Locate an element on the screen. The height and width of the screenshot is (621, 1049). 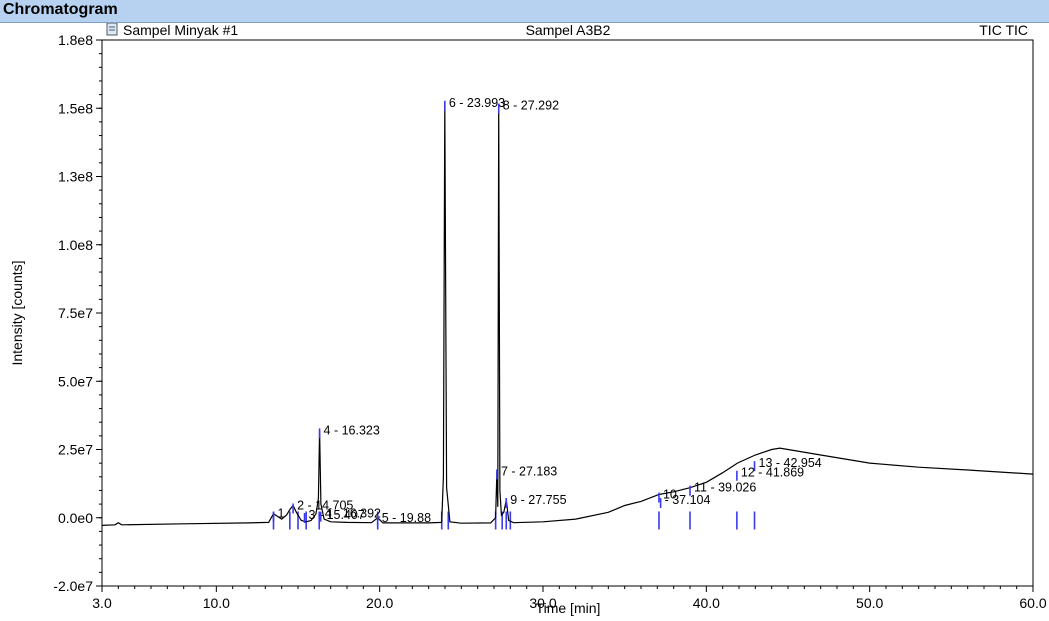
x-tick-label: 3.0 is located at coordinates (102, 603).